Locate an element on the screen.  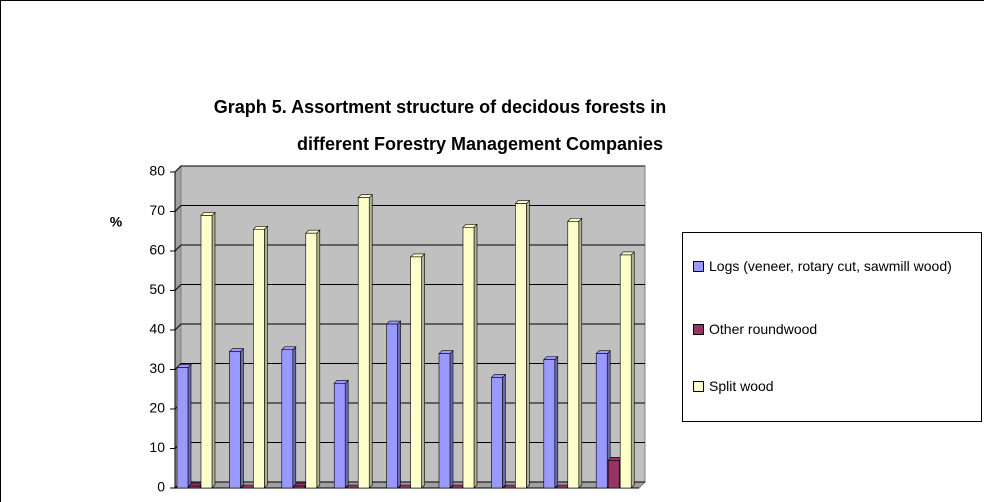
legend-label: Other roundwood is located at coordinates (763, 329).